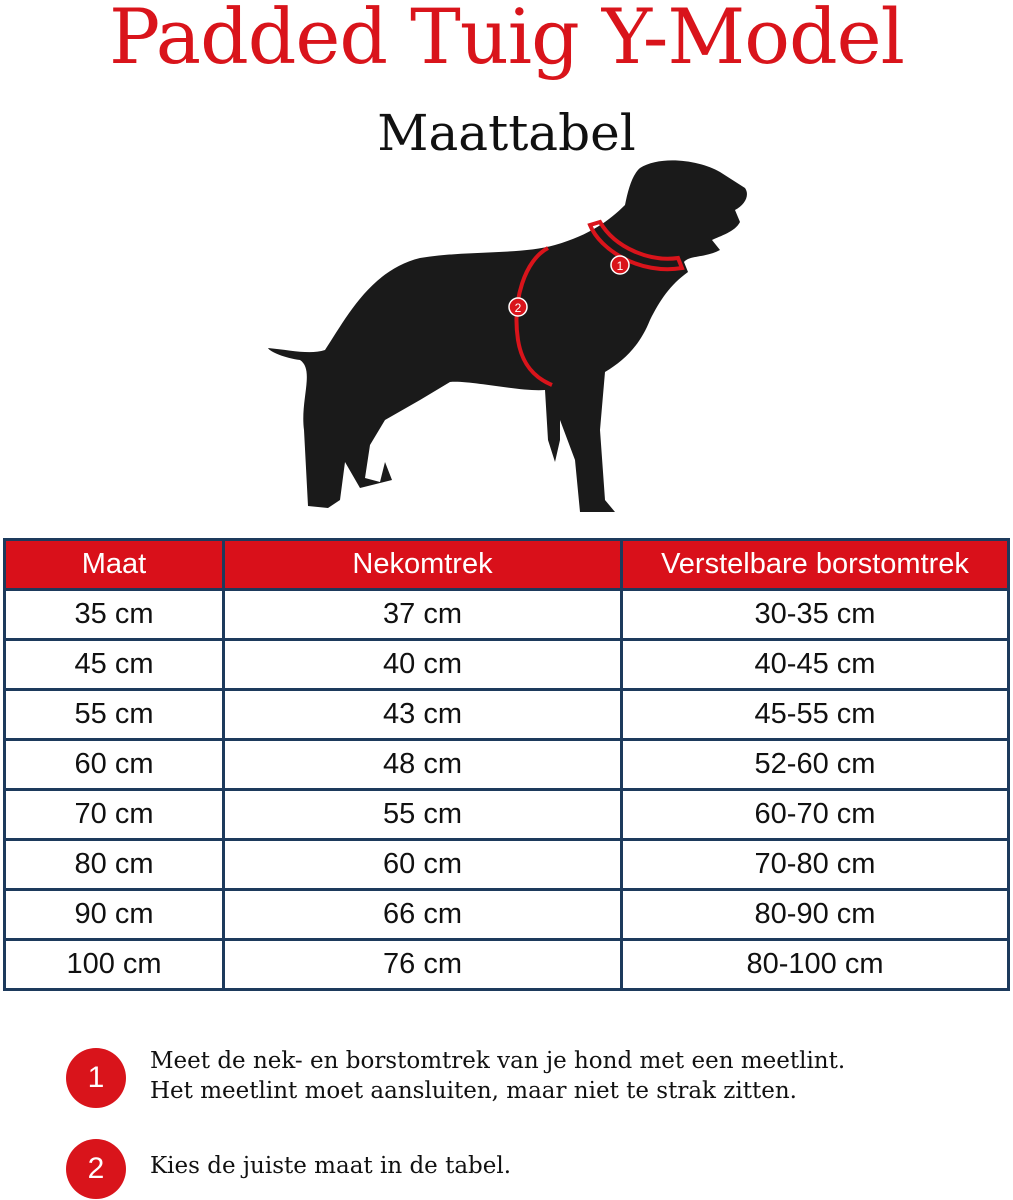 The image size is (1013, 1200). I want to click on cell-maat: 90 cm, so click(114, 914).